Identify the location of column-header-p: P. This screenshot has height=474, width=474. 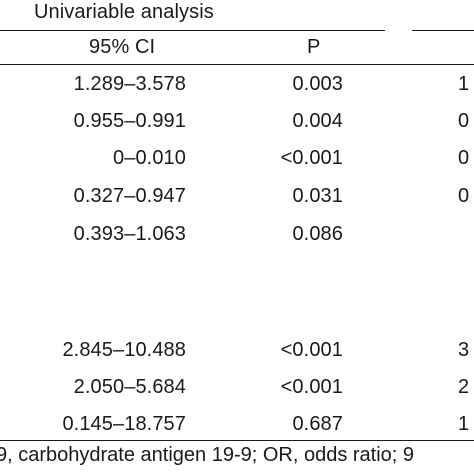
(314, 47).